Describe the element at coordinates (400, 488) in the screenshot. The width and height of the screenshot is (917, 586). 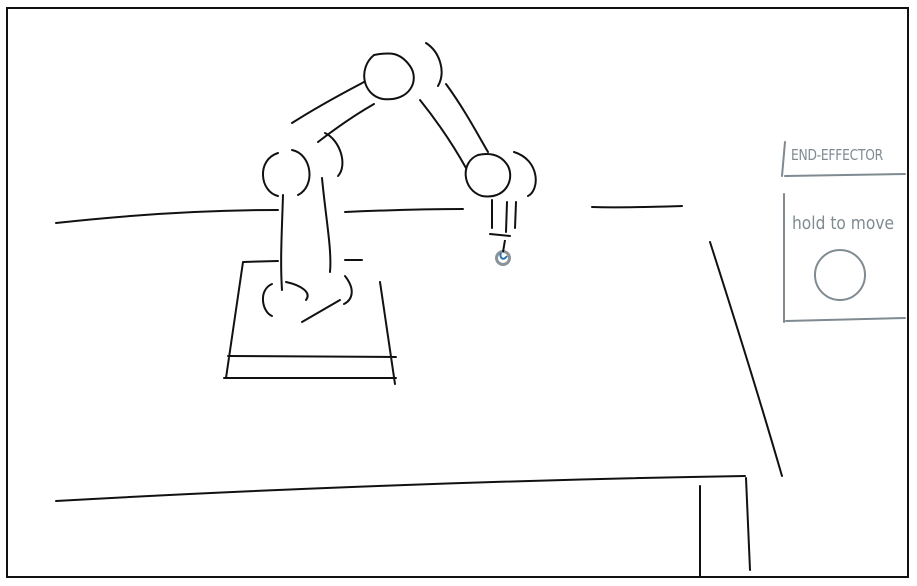
I see `table-front-edge` at that location.